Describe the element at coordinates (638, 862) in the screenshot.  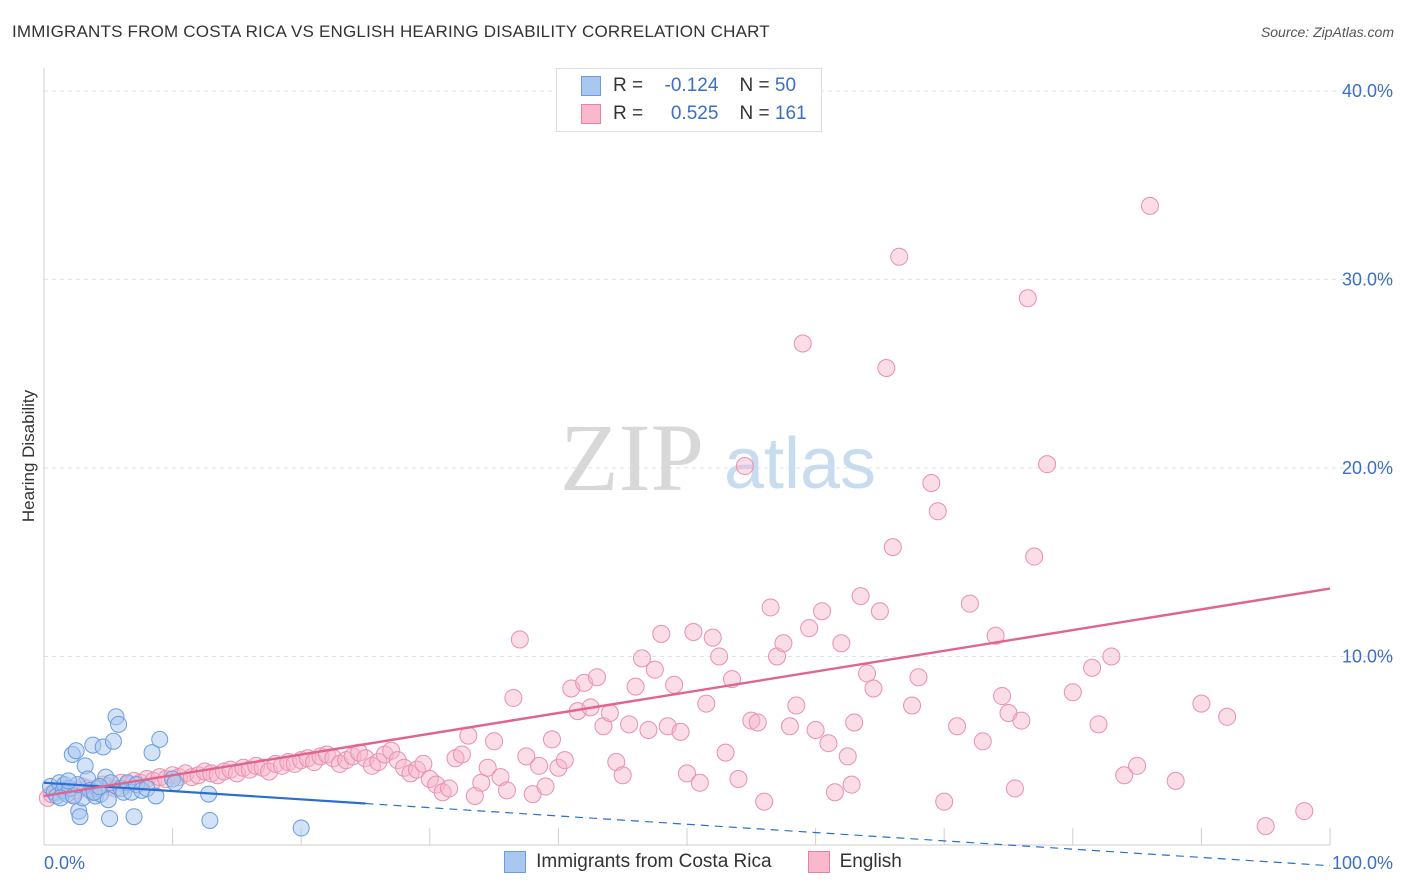
I see `legend-item-costa-rica: Immigrants from Costa Rica` at that location.